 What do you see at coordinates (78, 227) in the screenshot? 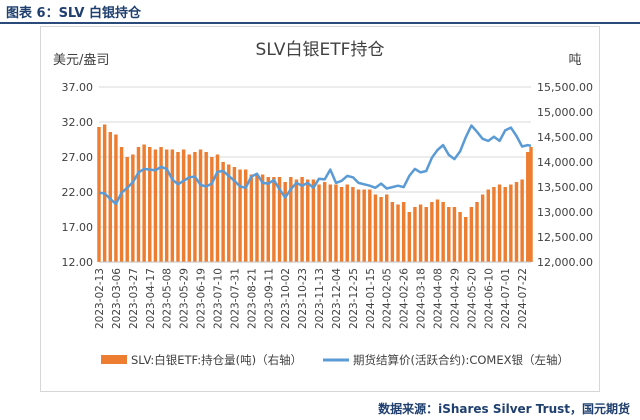
I see `left-tick-label: 17.00` at bounding box center [78, 227].